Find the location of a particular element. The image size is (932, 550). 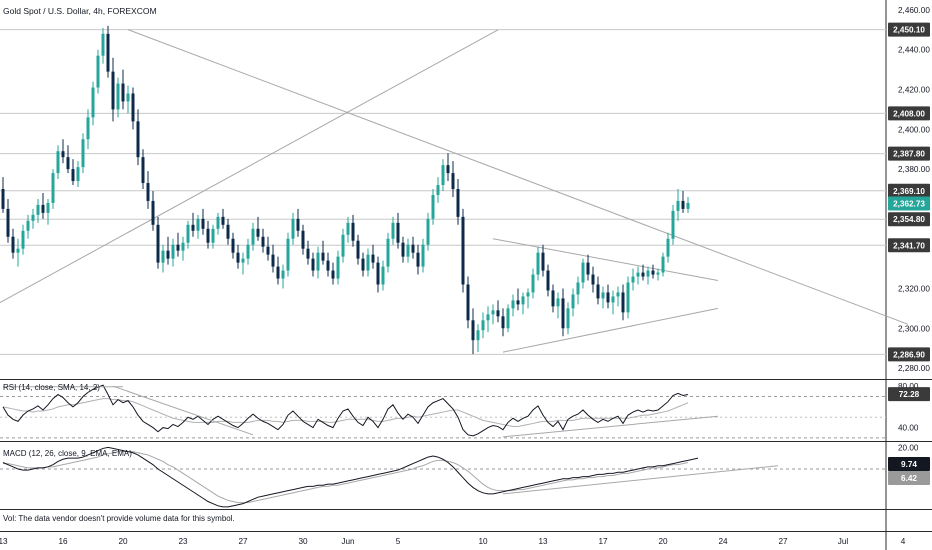

macd-signal-value-label-bg is located at coordinates (909, 478).